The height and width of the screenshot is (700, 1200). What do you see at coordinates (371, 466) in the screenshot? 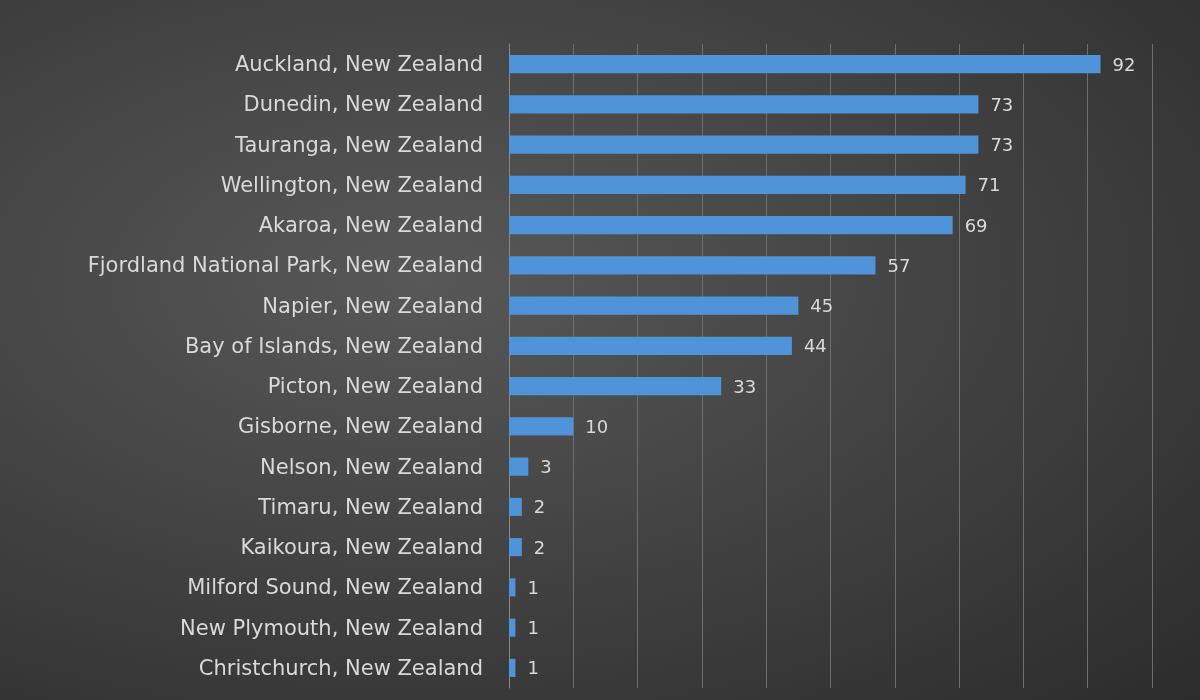
I see `y-tick-label: Nelson, New Zealand` at bounding box center [371, 466].